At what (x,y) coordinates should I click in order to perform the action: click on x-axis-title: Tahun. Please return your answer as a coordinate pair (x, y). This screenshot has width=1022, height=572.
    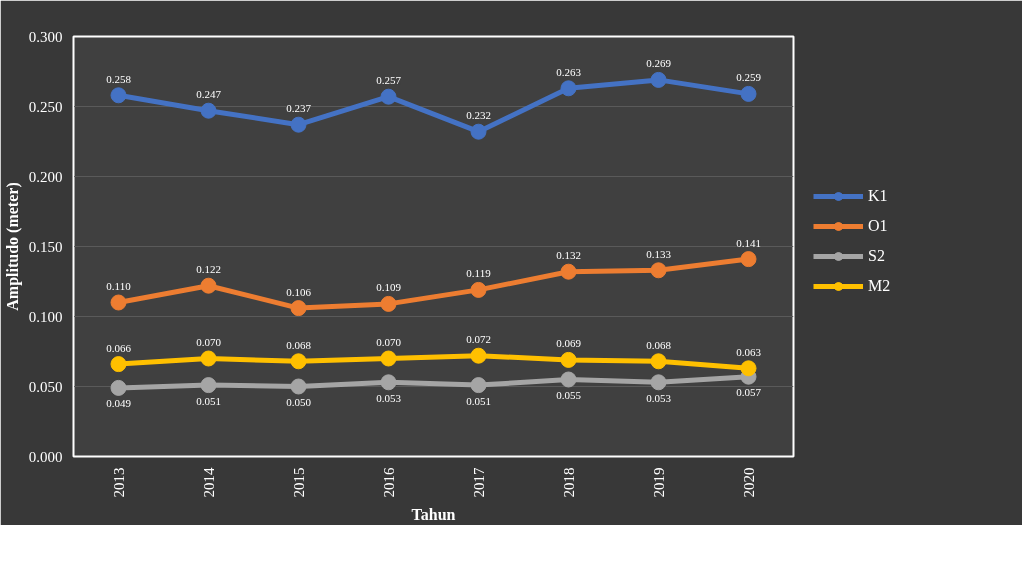
    Looking at the image, I should click on (433, 514).